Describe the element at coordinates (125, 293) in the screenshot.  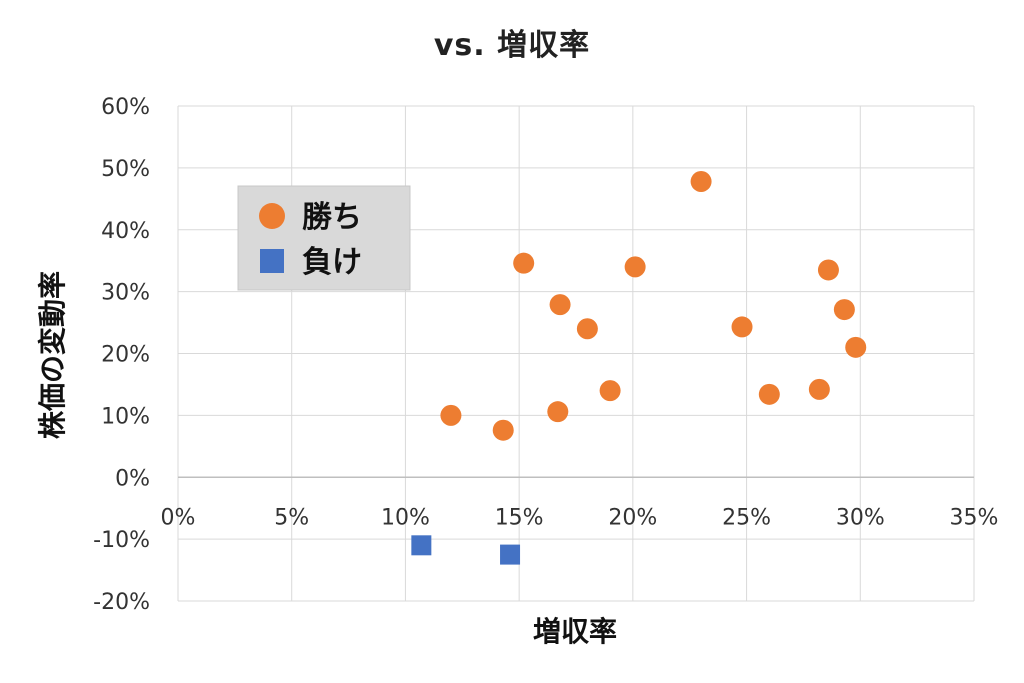
I see `y-tick-label: 30%` at that location.